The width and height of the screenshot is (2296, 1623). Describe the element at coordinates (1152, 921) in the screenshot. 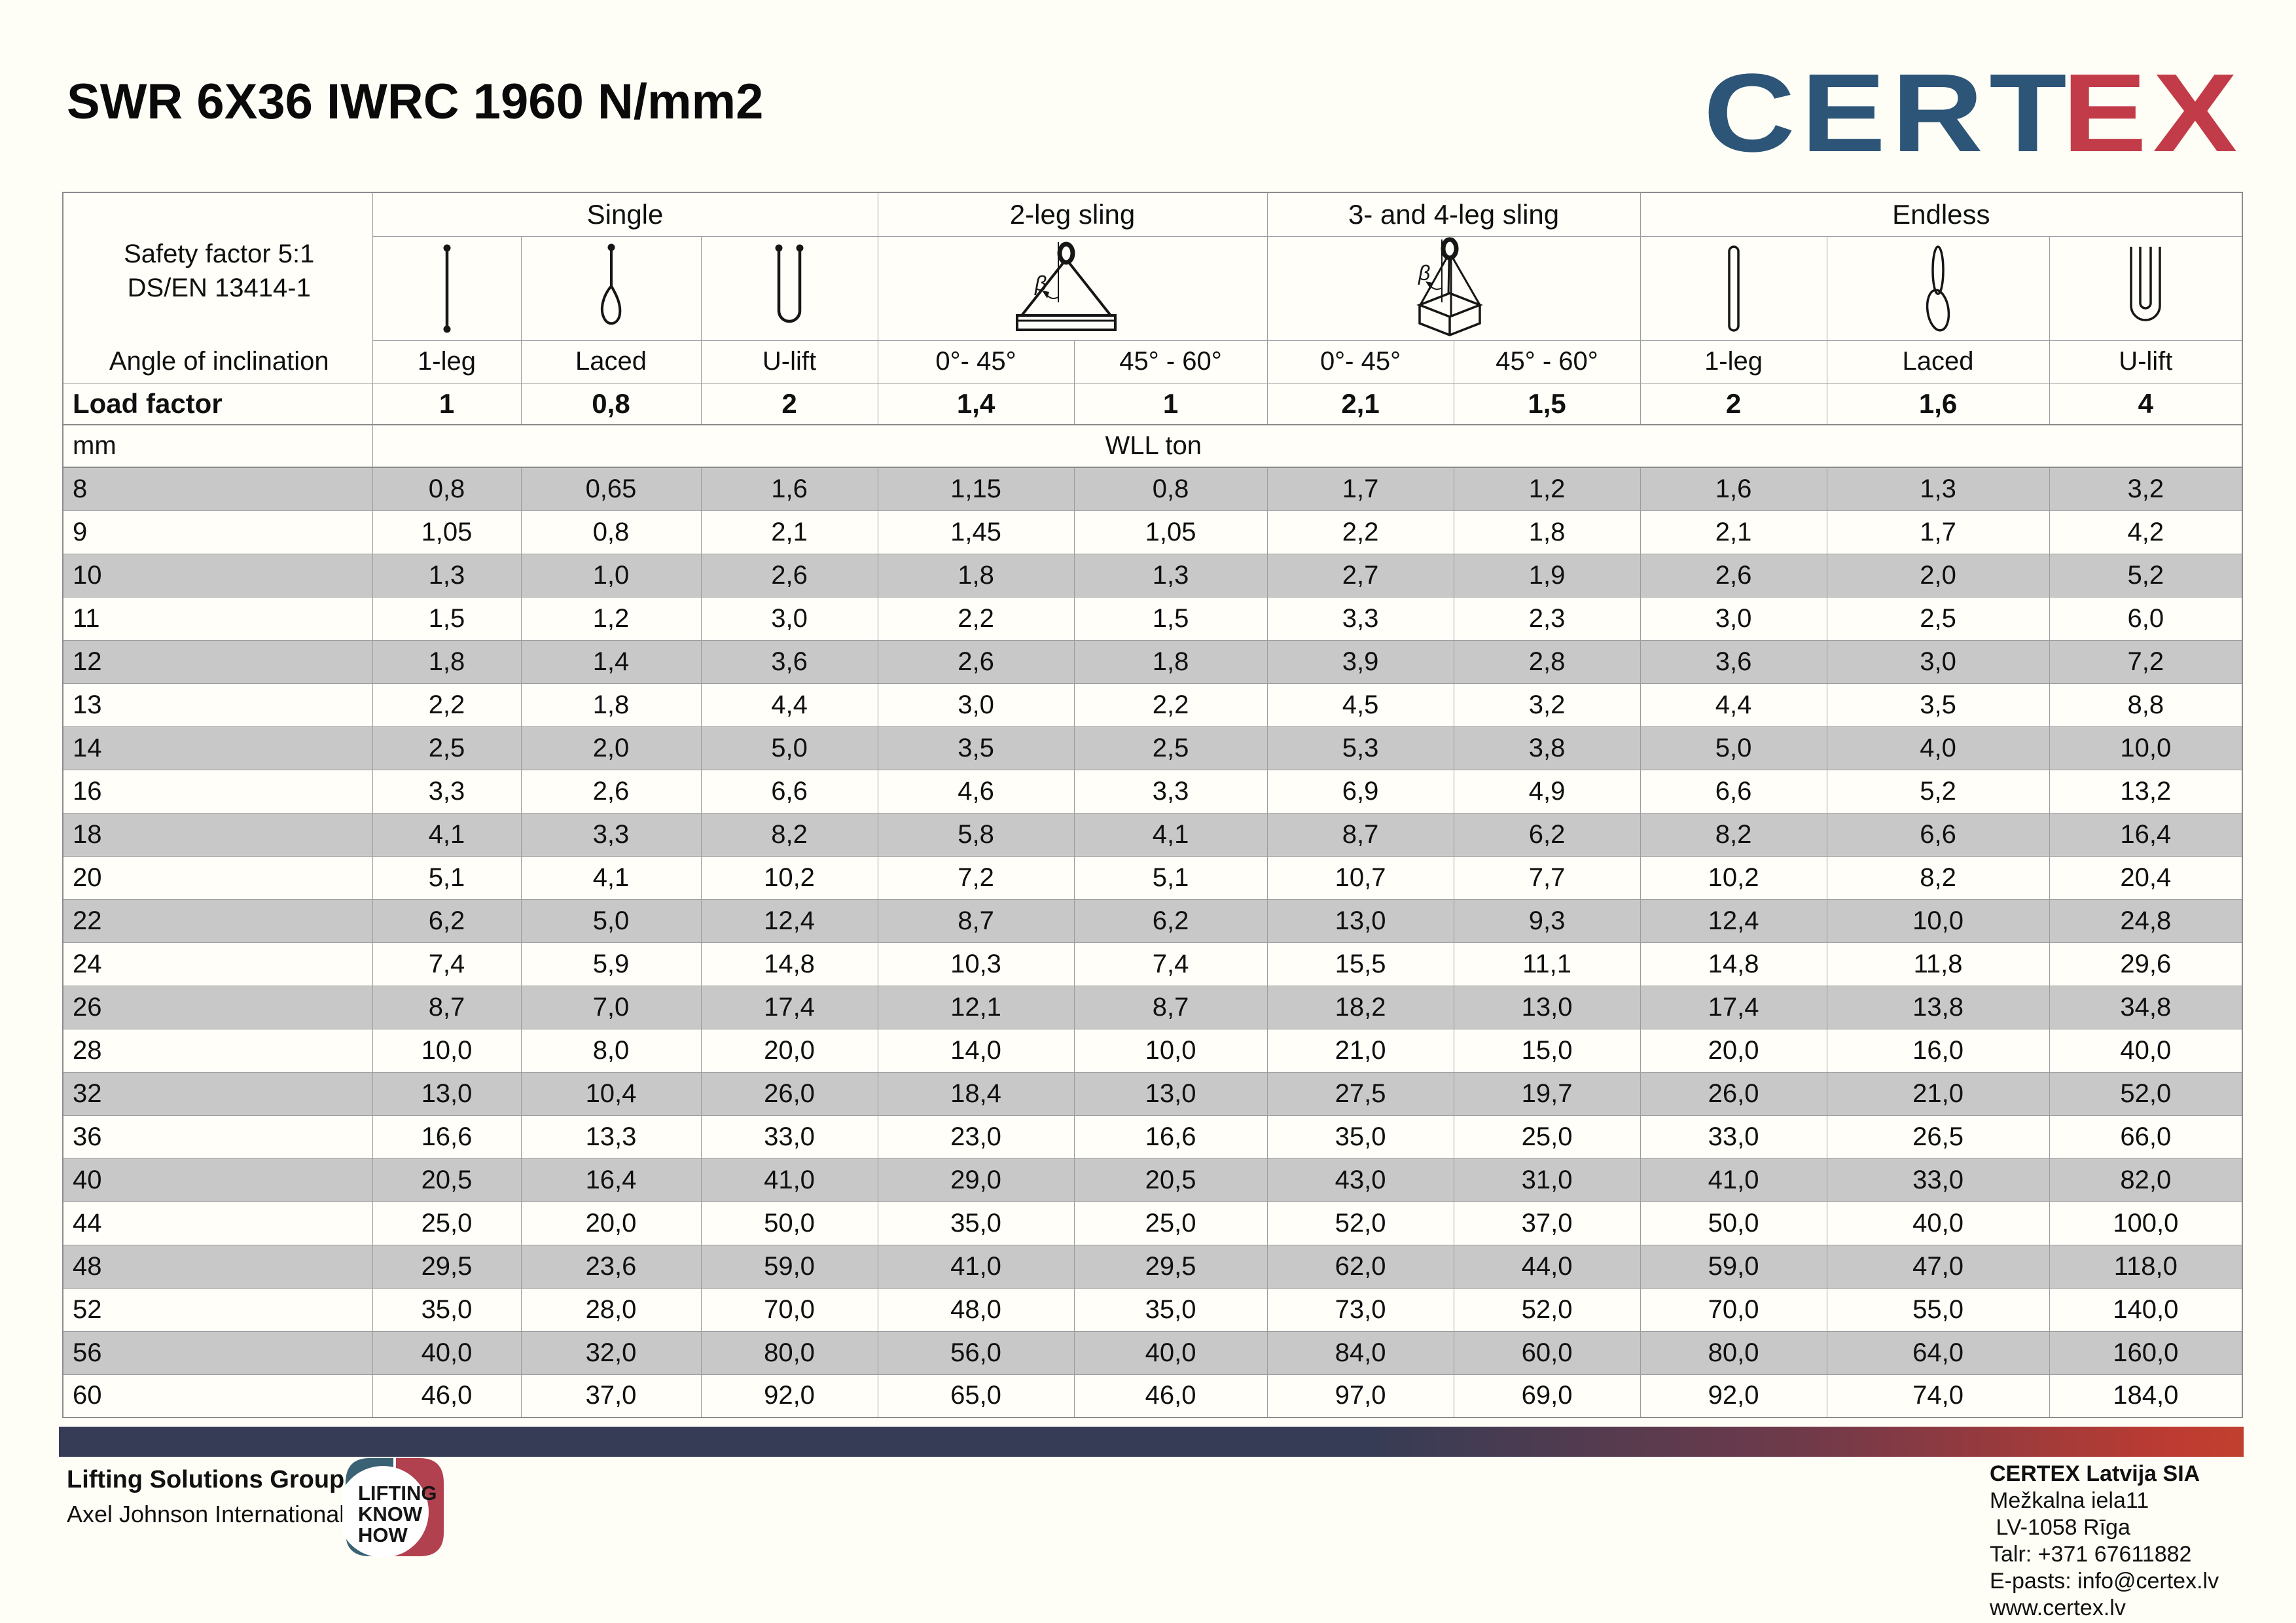

I see `table-row: 22 6,2 5,0 12,4 8,7 6,2 13,0 9,3 12,4 10,0 24,8` at that location.